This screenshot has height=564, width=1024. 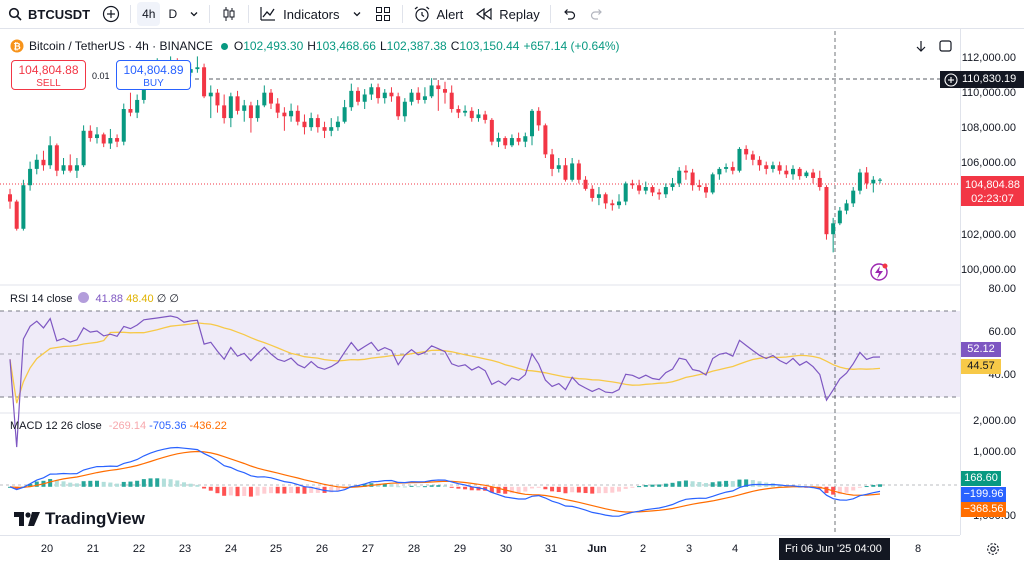 What do you see at coordinates (921, 46) in the screenshot?
I see `collapse-pane-icon` at bounding box center [921, 46].